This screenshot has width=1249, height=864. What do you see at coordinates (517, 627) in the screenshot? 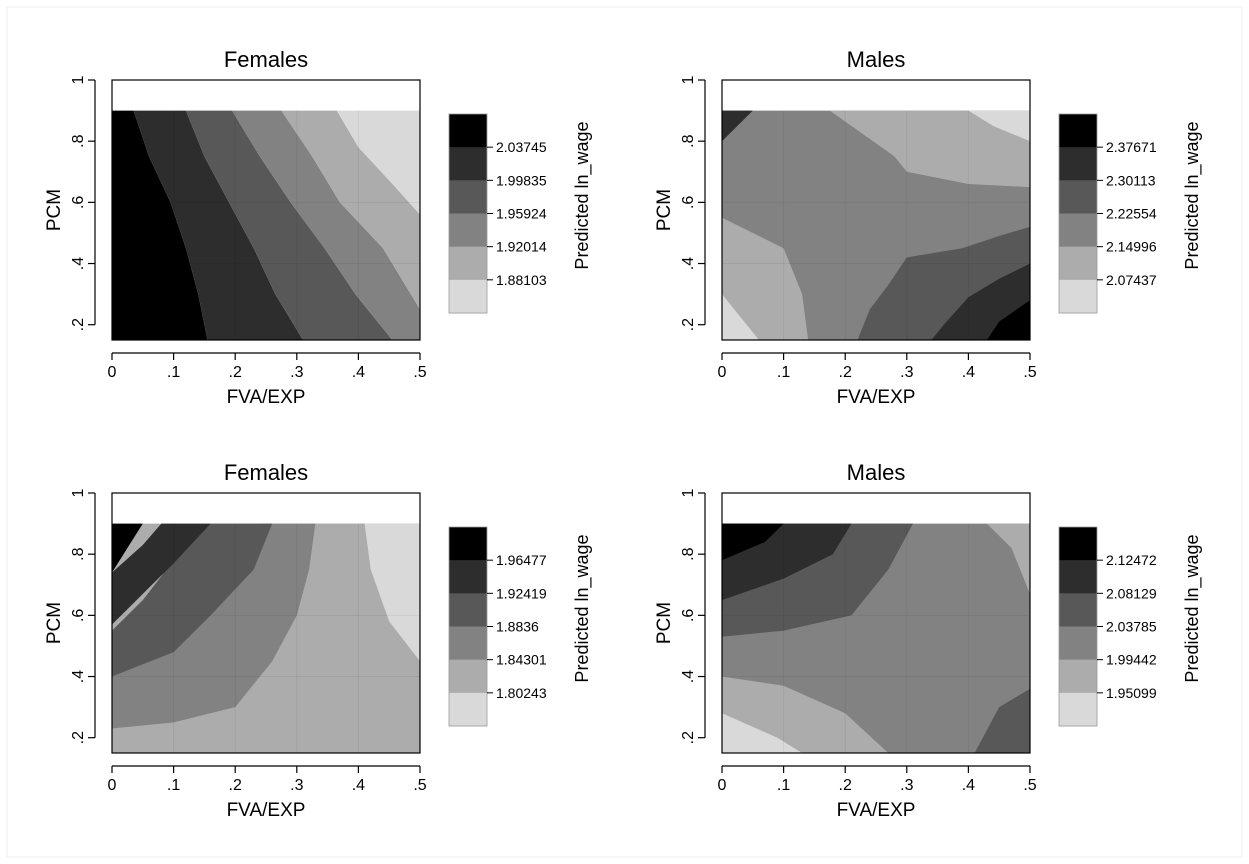
I see `colorbar-level-label: 1.8836` at bounding box center [517, 627].